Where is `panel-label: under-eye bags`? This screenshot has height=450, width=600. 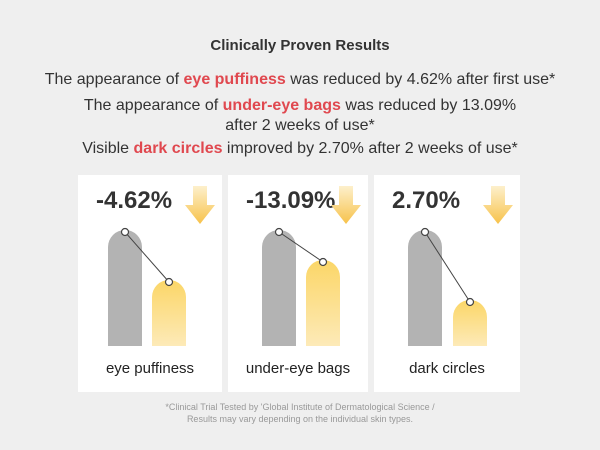 panel-label: under-eye bags is located at coordinates (298, 368).